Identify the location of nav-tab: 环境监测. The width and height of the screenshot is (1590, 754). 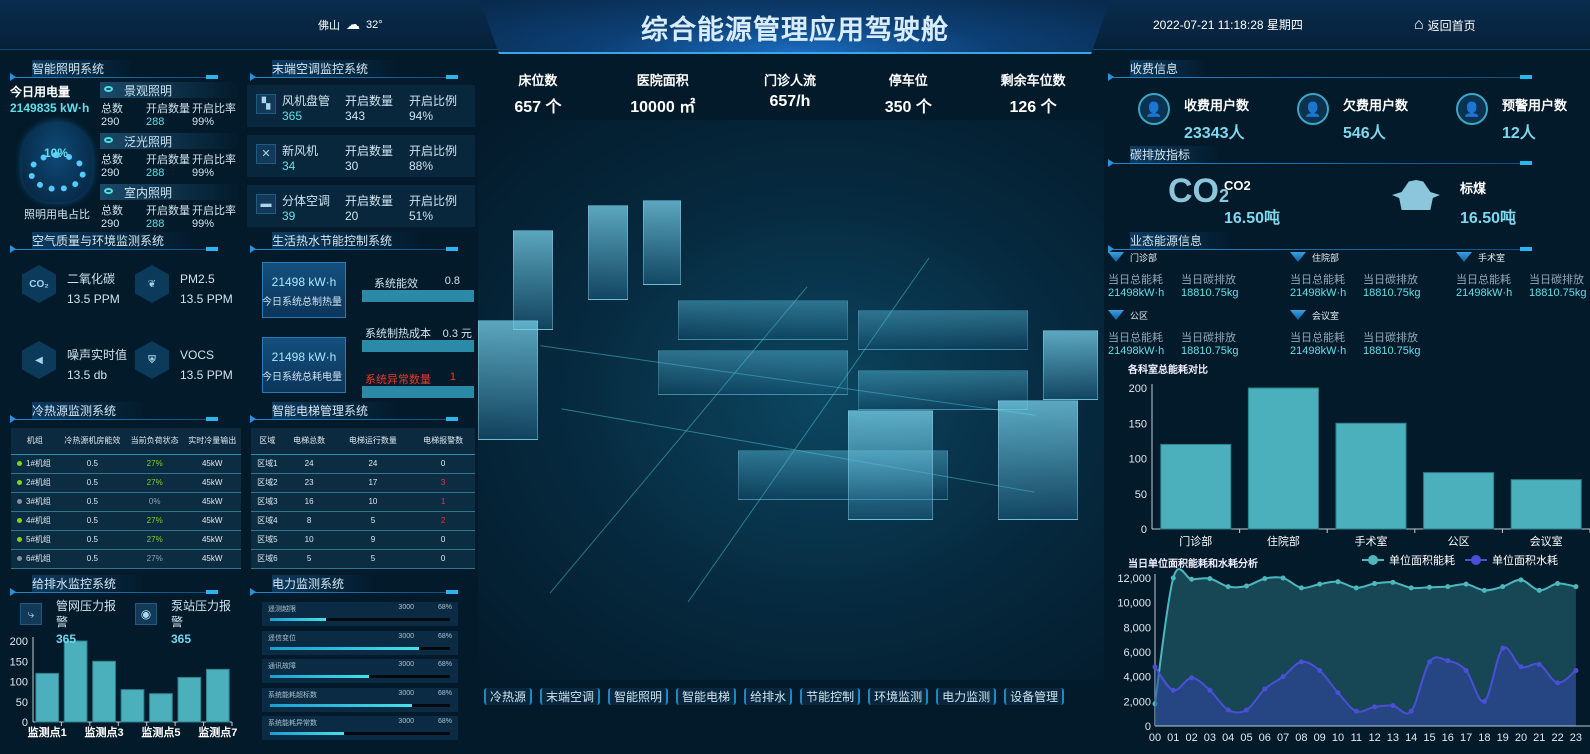
(898, 696).